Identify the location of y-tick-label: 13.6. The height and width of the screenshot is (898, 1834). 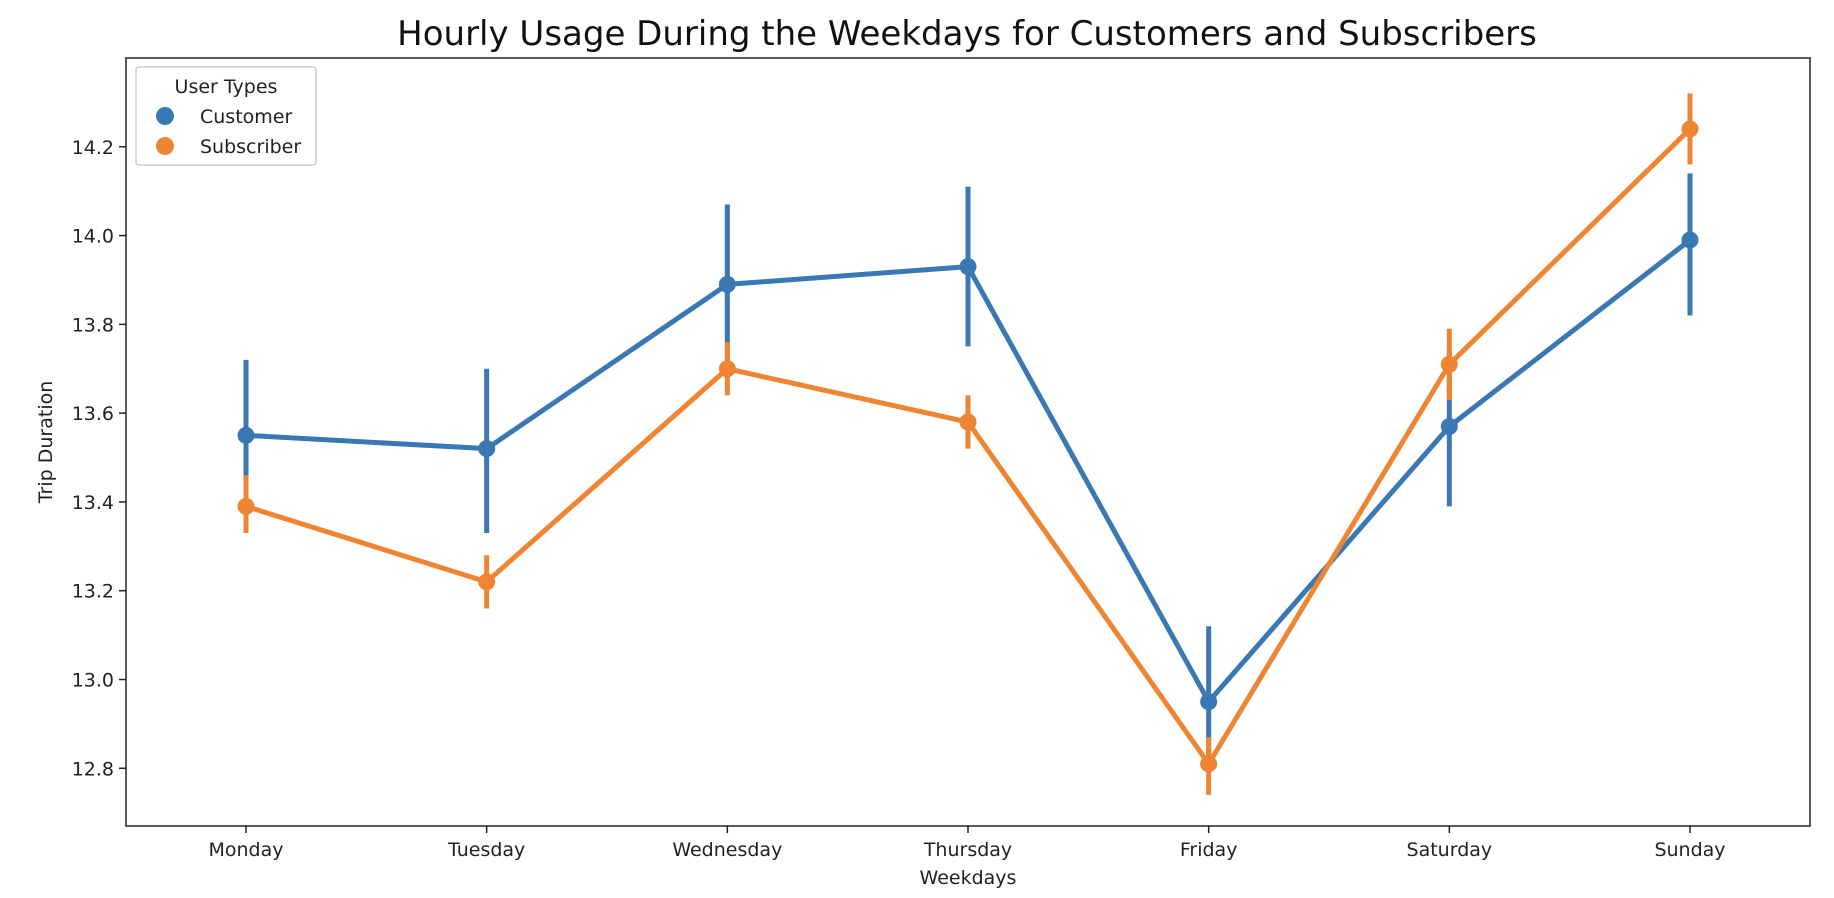
(93, 414).